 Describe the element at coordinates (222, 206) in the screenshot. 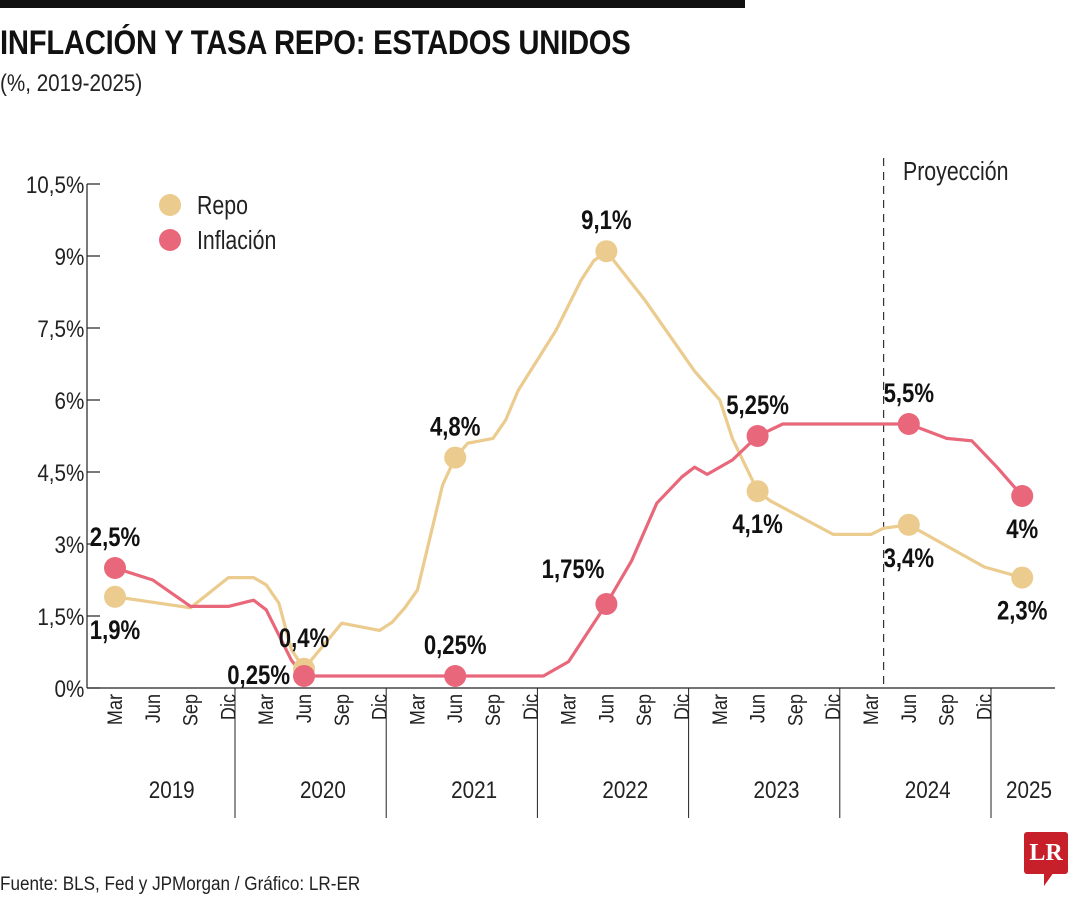

I see `legend-label: Repo` at that location.